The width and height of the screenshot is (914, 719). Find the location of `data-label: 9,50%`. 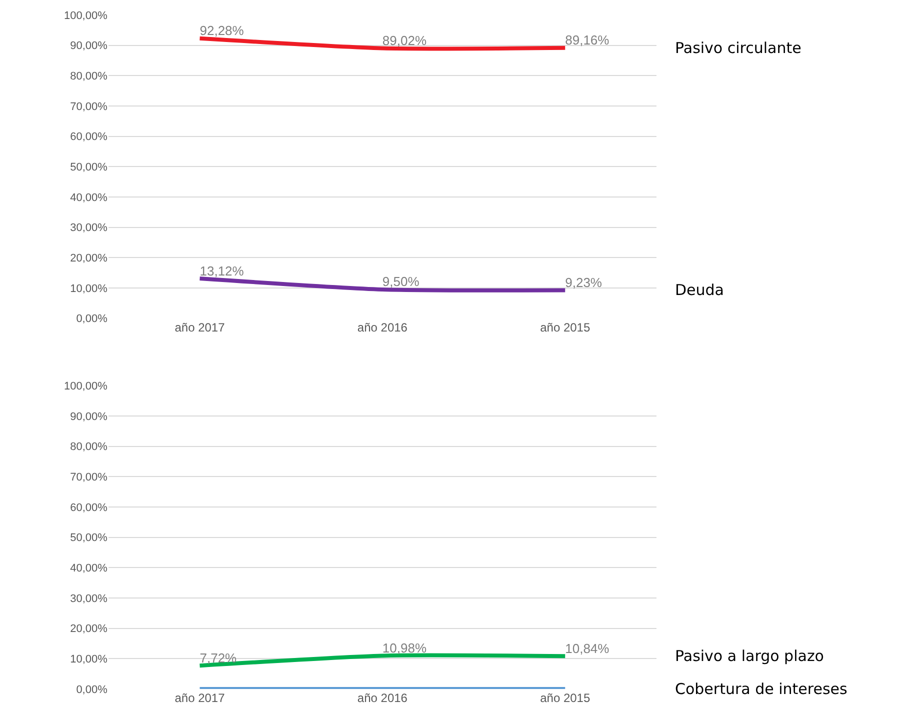

data-label: 9,50% is located at coordinates (401, 282).